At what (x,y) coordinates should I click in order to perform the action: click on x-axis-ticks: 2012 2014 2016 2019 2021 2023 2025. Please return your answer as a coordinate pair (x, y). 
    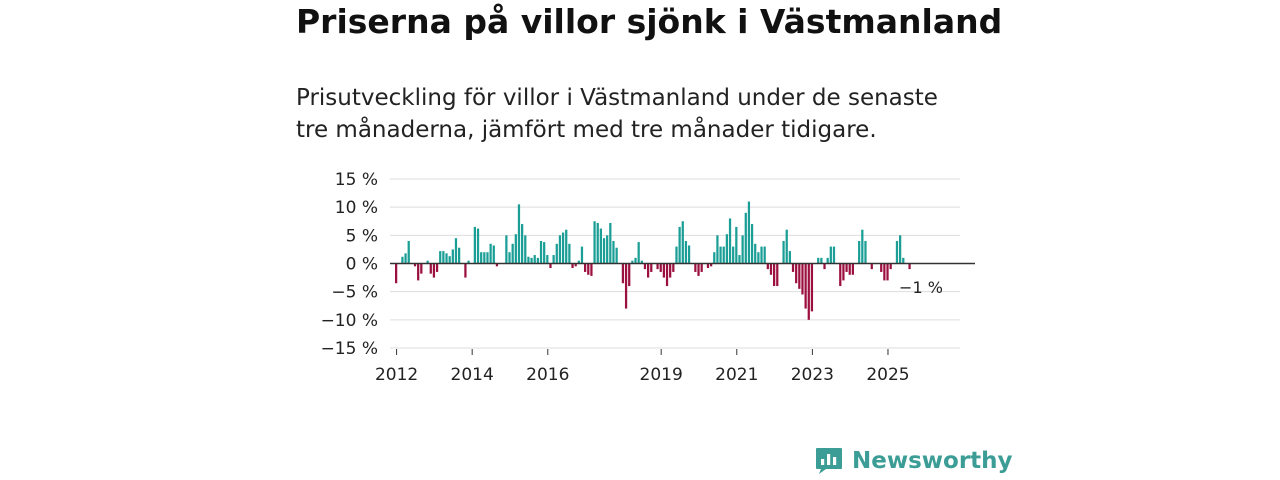
    Looking at the image, I should click on (642, 367).